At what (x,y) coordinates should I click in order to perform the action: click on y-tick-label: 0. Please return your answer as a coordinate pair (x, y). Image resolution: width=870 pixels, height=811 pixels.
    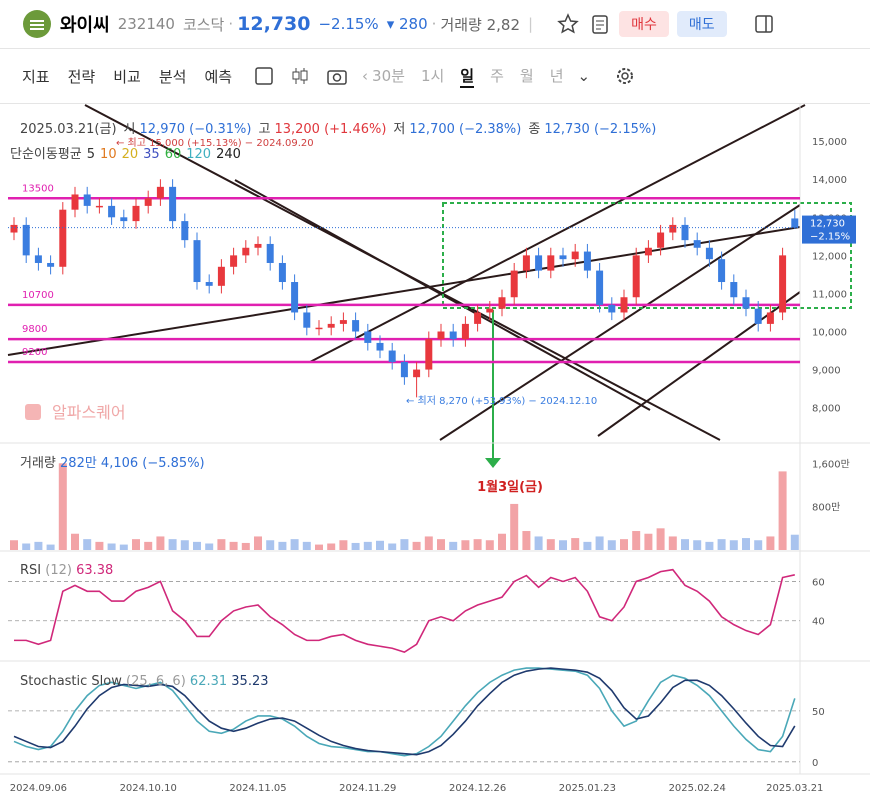
    Looking at the image, I should click on (815, 763).